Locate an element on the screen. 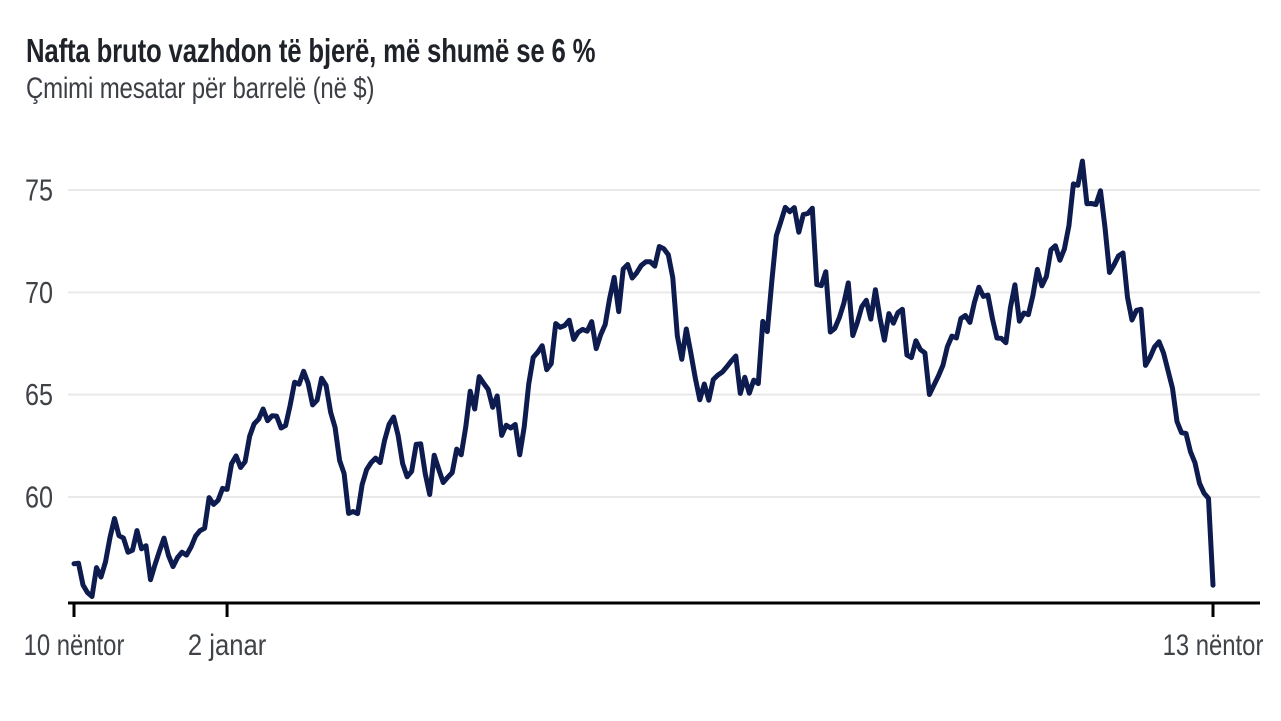  y-axis-label: 65 is located at coordinates (39, 394).